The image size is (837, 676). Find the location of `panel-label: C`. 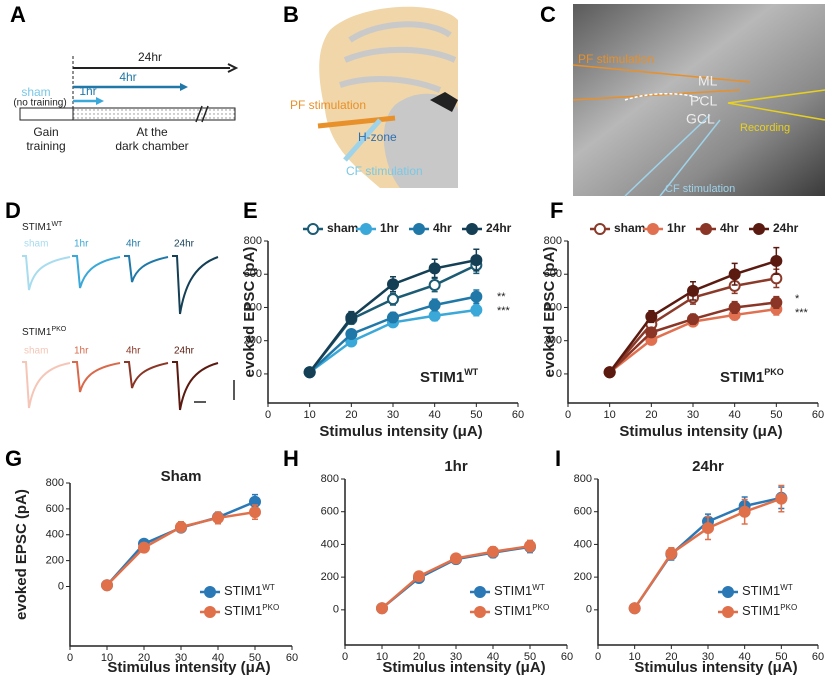

panel-label: C is located at coordinates (548, 14).